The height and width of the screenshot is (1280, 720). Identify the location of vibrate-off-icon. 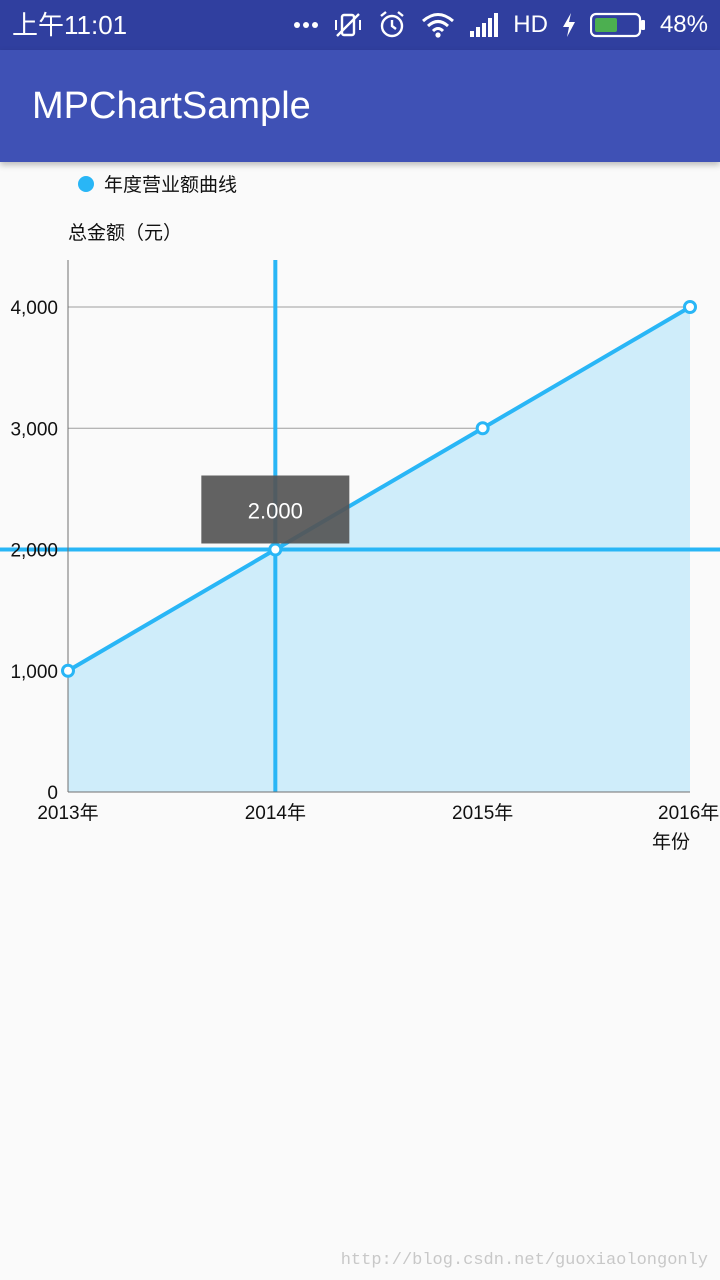
(348, 25).